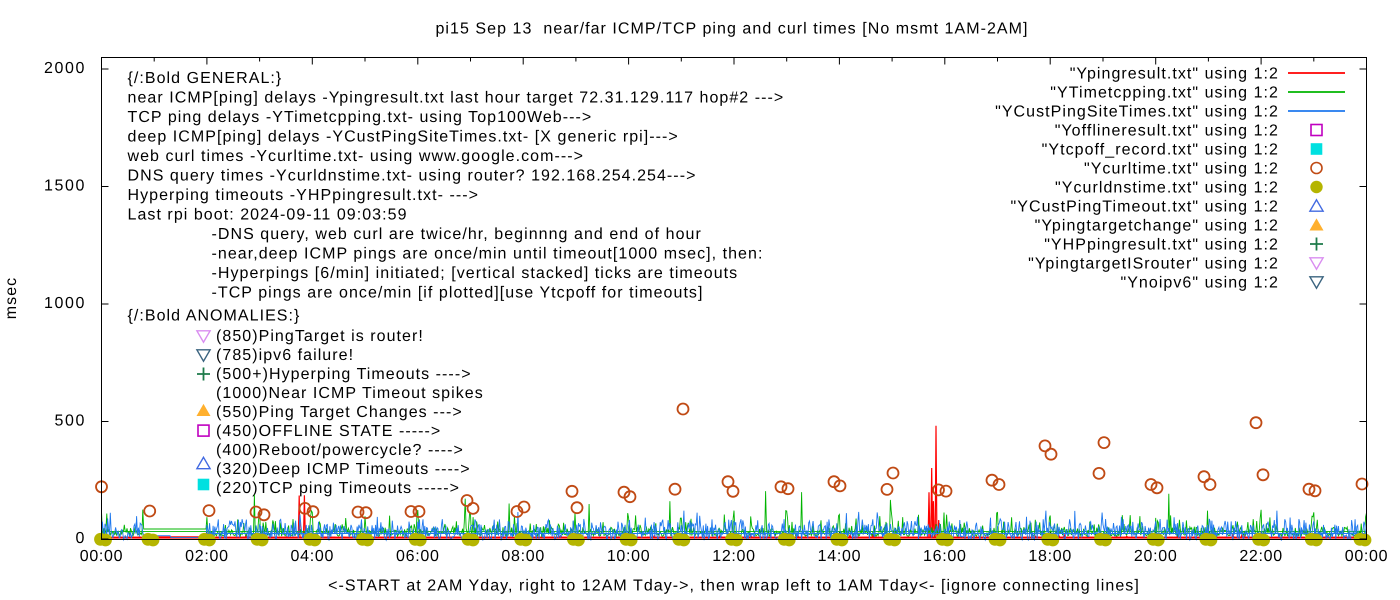 The image size is (1400, 600). What do you see at coordinates (1199, 282) in the screenshot?
I see `svg-text: "Ynoipv6" using 1:2` at bounding box center [1199, 282].